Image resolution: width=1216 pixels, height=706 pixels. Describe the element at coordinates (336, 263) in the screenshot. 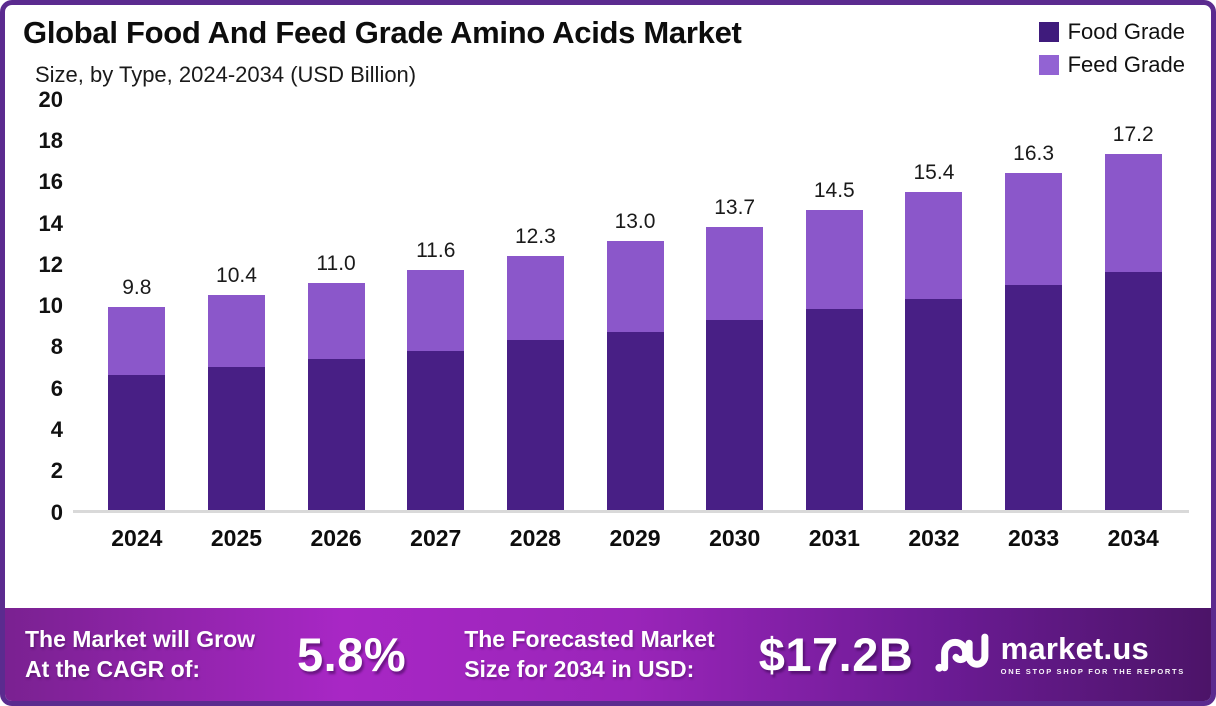

I see `bar-total-label-2026: 11.0` at that location.